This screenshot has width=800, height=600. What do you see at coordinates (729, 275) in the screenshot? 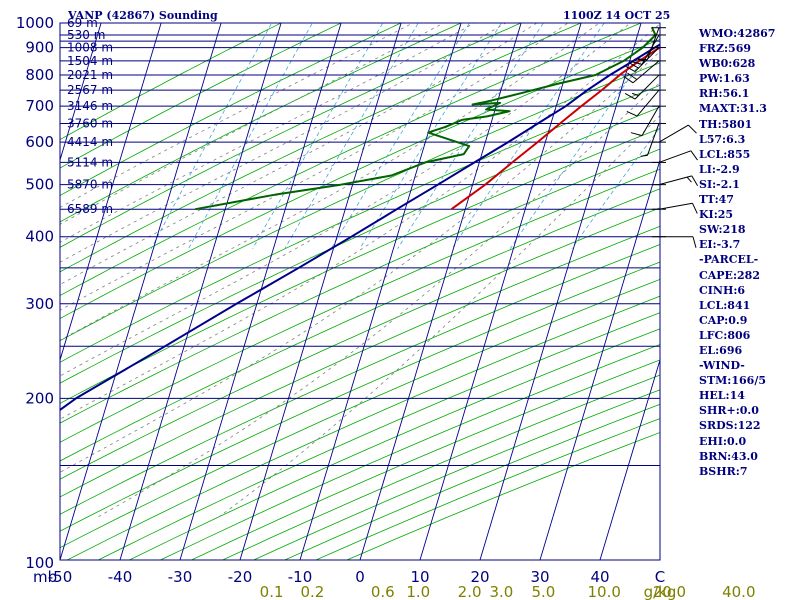
I see `index-item: CAPE:282` at bounding box center [729, 275].